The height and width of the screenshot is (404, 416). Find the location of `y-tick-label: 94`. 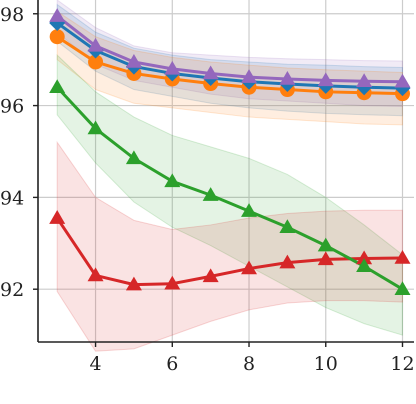

y-tick-label: 94 is located at coordinates (12, 198).